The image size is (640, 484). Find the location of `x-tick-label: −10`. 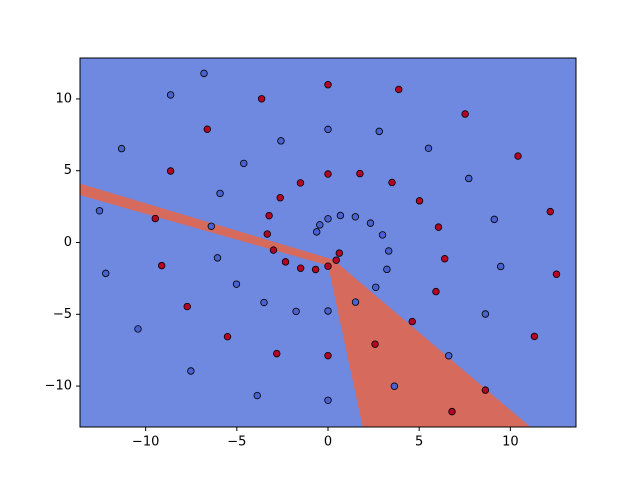

x-tick-label: −10 is located at coordinates (145, 442).